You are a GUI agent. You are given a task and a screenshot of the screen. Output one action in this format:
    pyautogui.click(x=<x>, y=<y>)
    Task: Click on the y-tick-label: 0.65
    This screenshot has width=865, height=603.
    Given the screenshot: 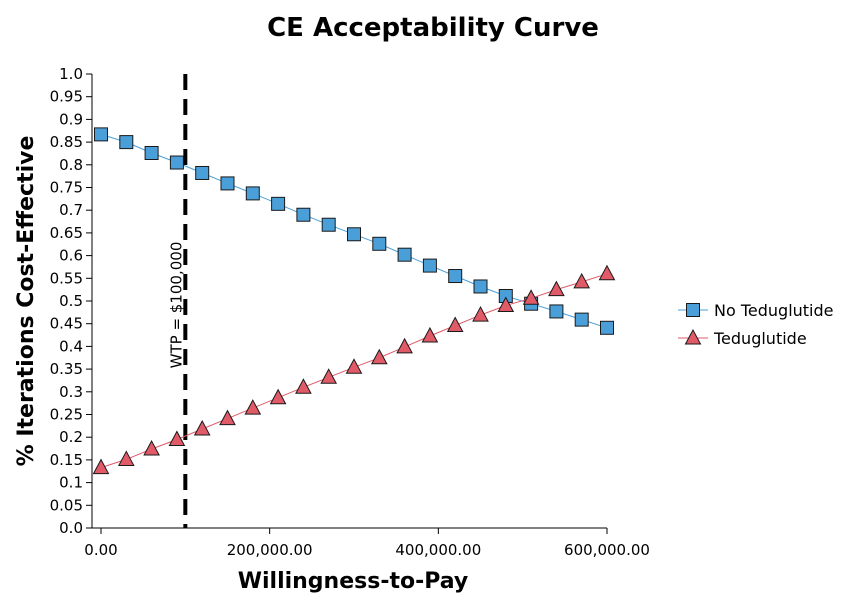 What is the action you would take?
    pyautogui.click(x=66, y=233)
    